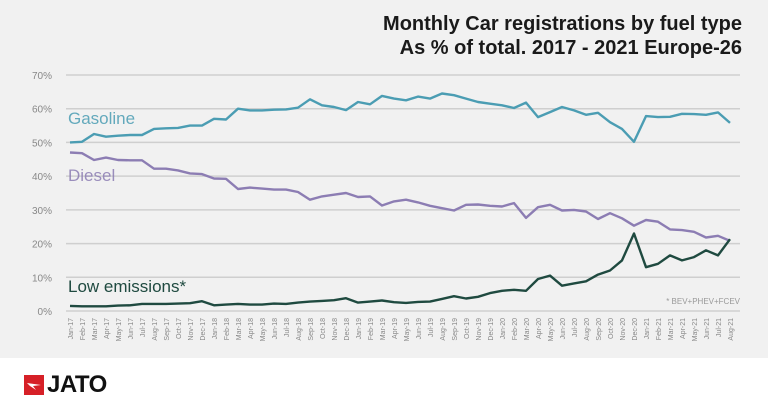  I want to click on x-tick-label: Jan-17, so click(71, 329).